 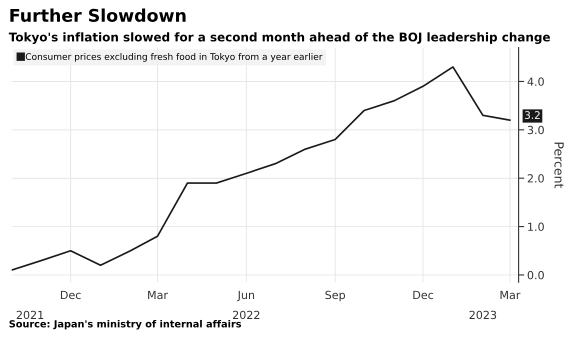 I want to click on y-axis-title: Percent, so click(x=559, y=165).